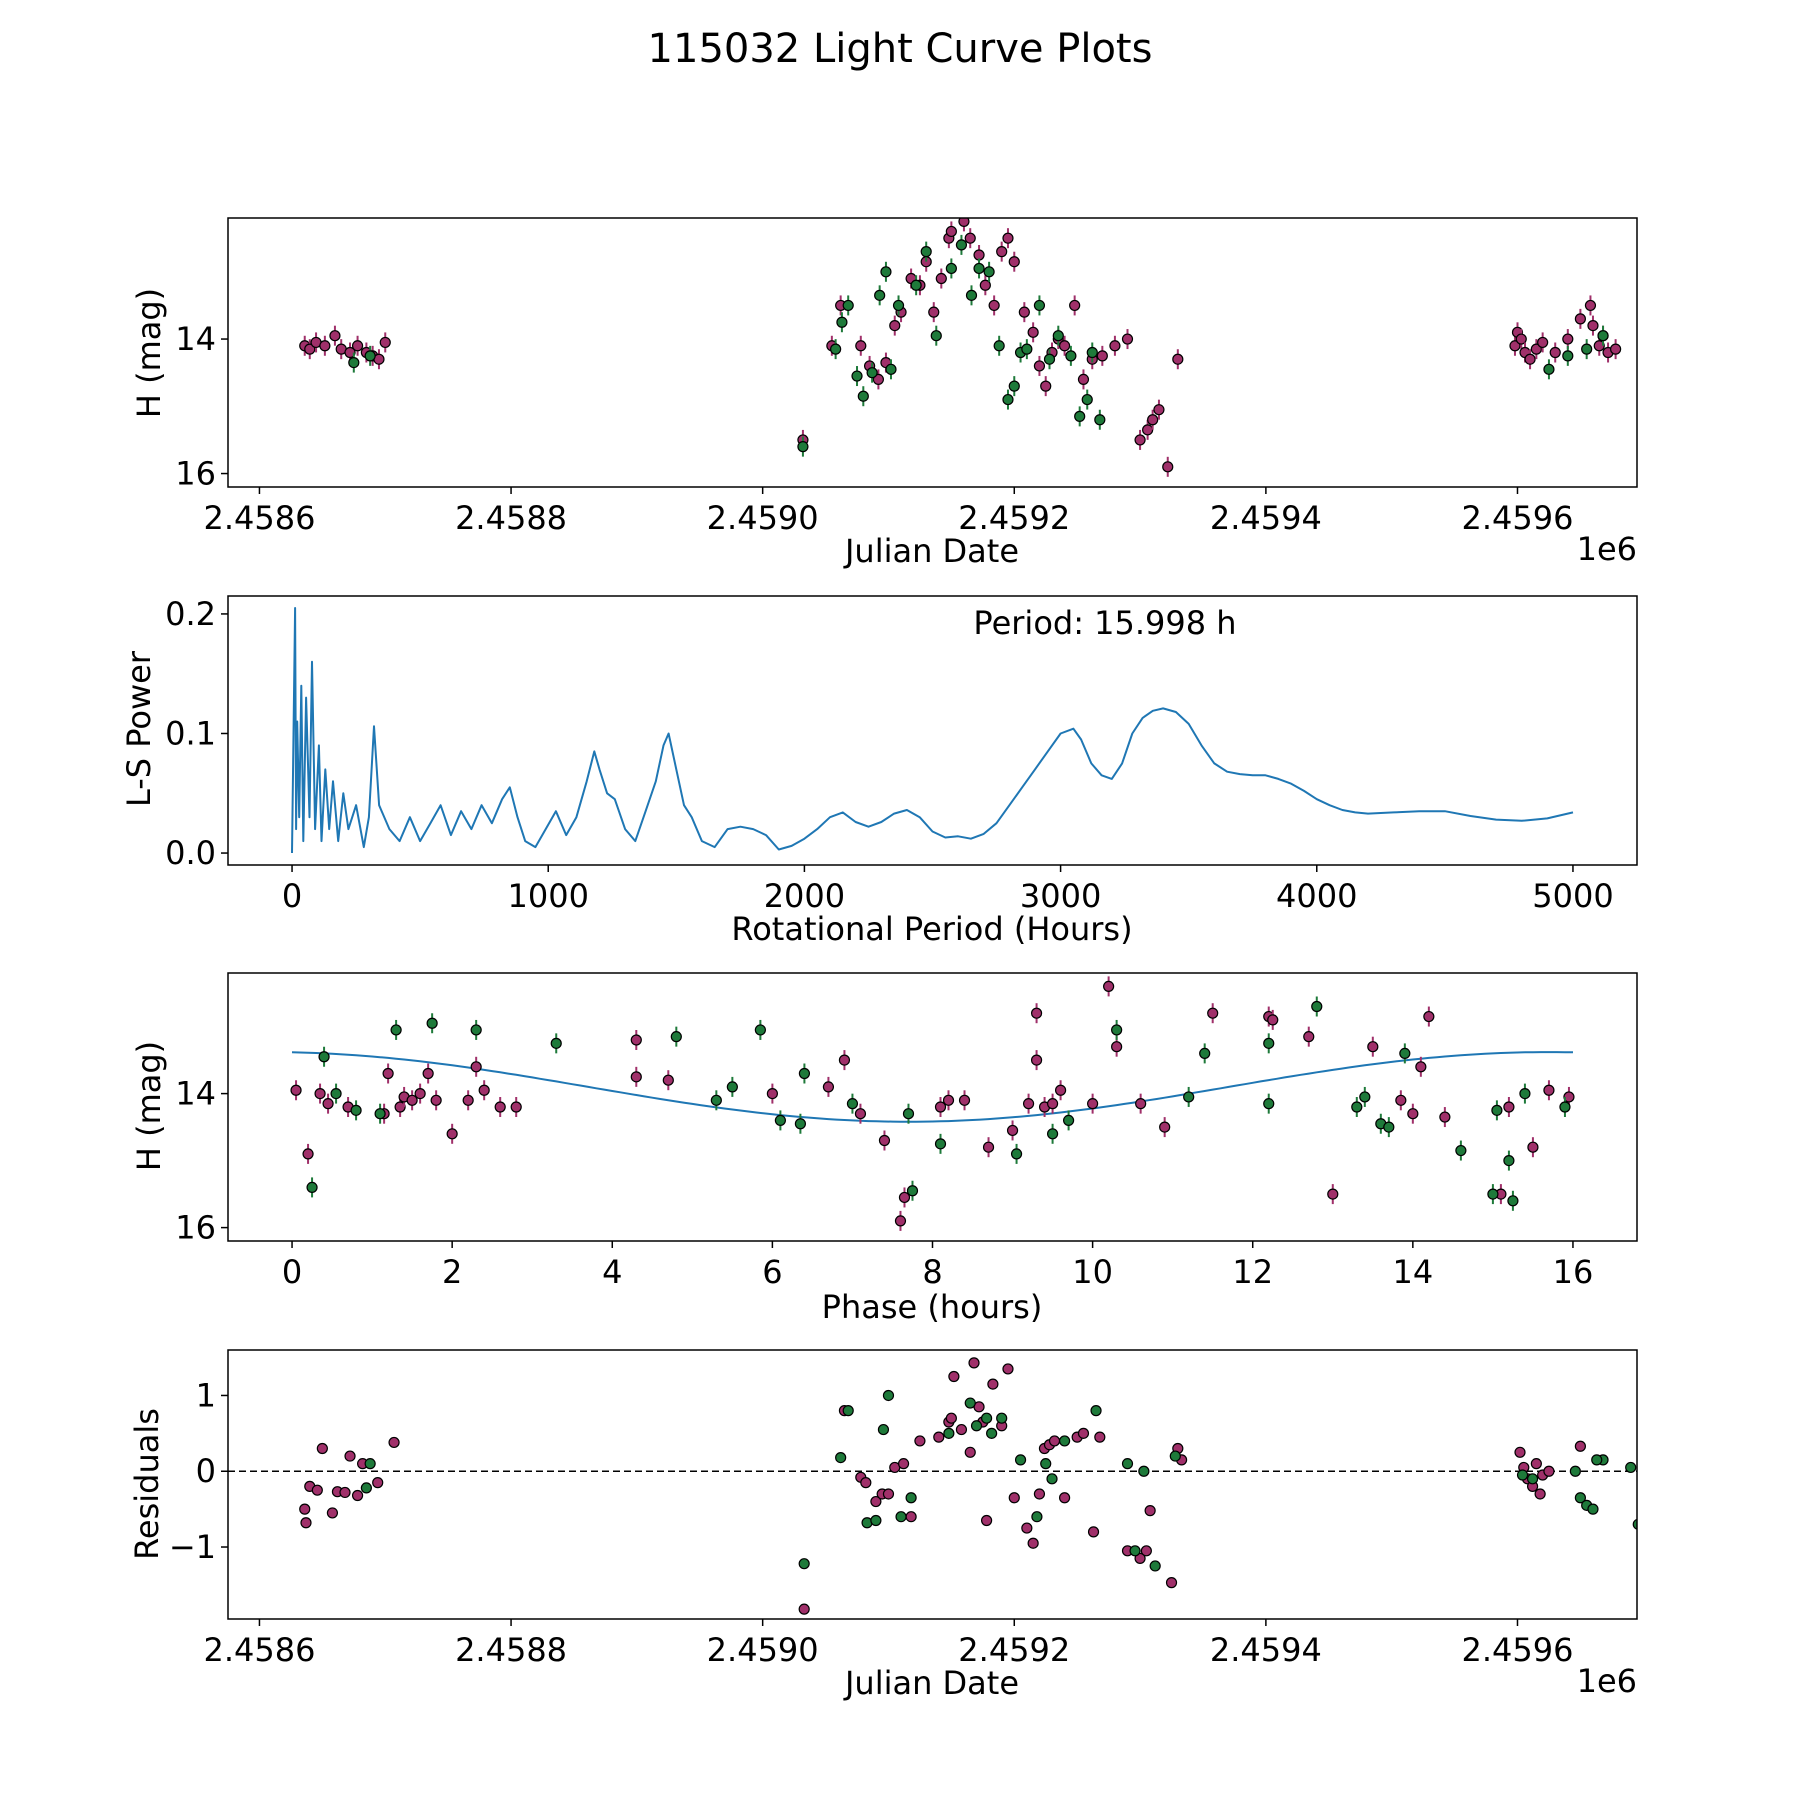 This screenshot has height=1800, width=1800. I want to click on periodogram-xtick-label: 2000, so click(804, 896).